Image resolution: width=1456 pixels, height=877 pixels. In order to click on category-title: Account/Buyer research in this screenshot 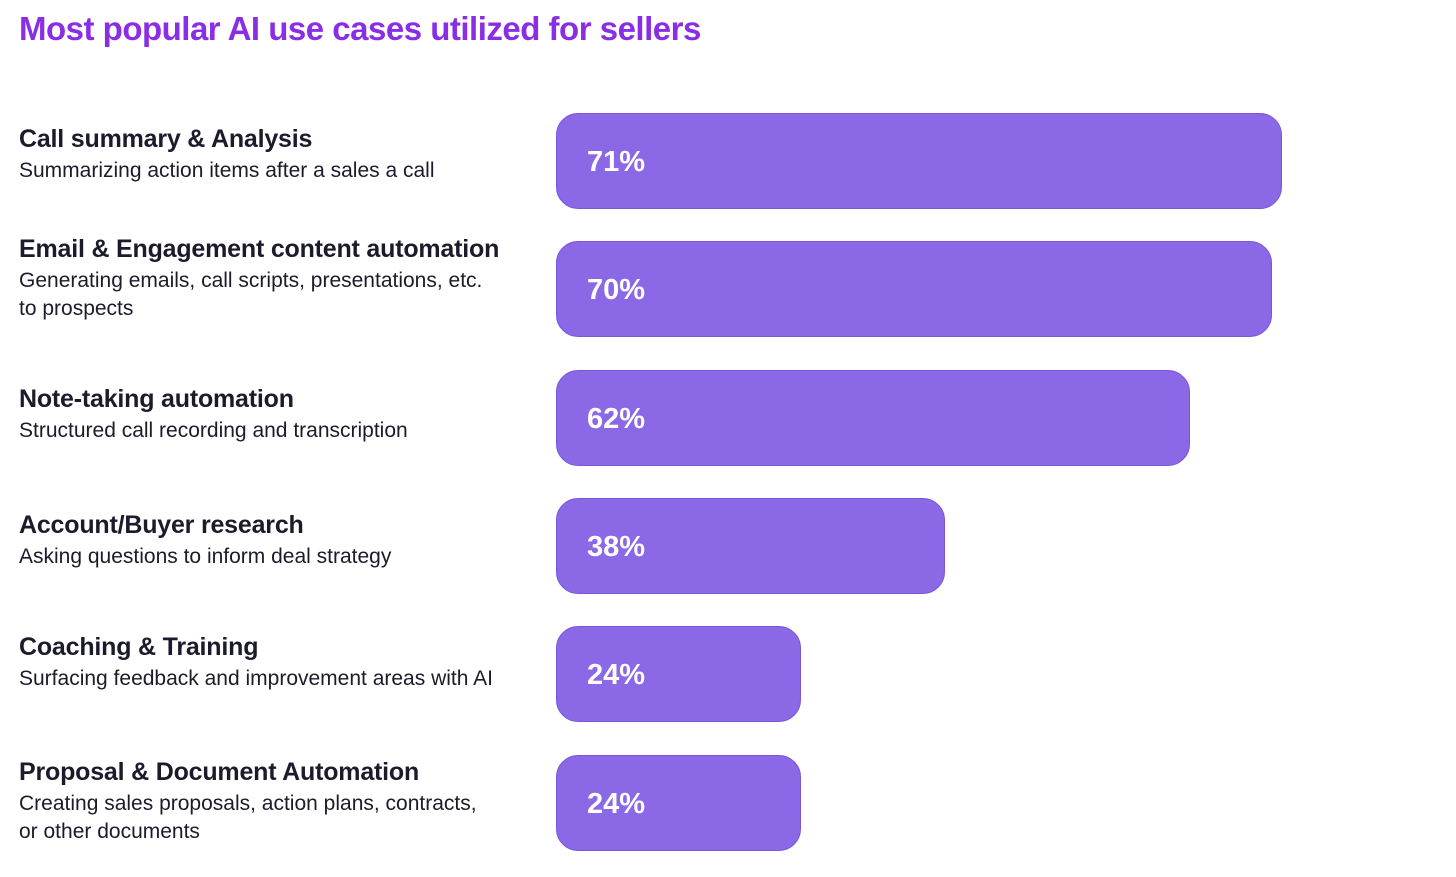, I will do `click(161, 525)`.